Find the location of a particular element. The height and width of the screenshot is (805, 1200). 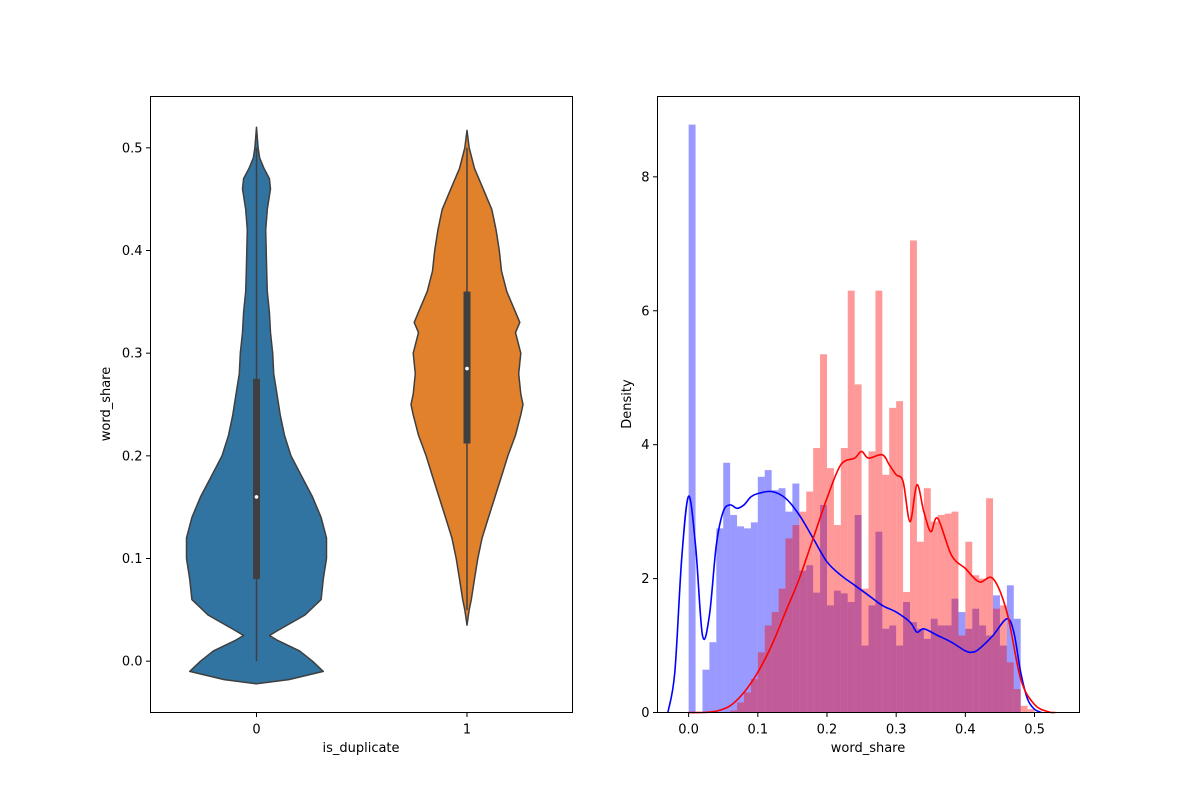

violin-x-tick-label: 1 is located at coordinates (467, 730).